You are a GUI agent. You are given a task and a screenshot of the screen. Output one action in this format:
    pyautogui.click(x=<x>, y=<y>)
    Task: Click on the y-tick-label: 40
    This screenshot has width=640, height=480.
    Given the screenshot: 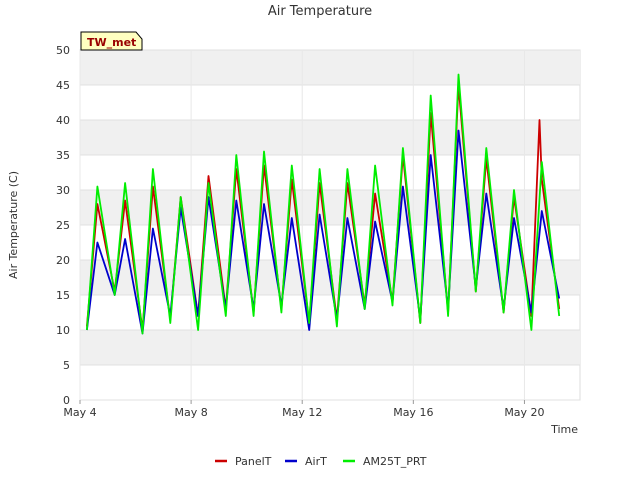 What is the action you would take?
    pyautogui.click(x=63, y=120)
    